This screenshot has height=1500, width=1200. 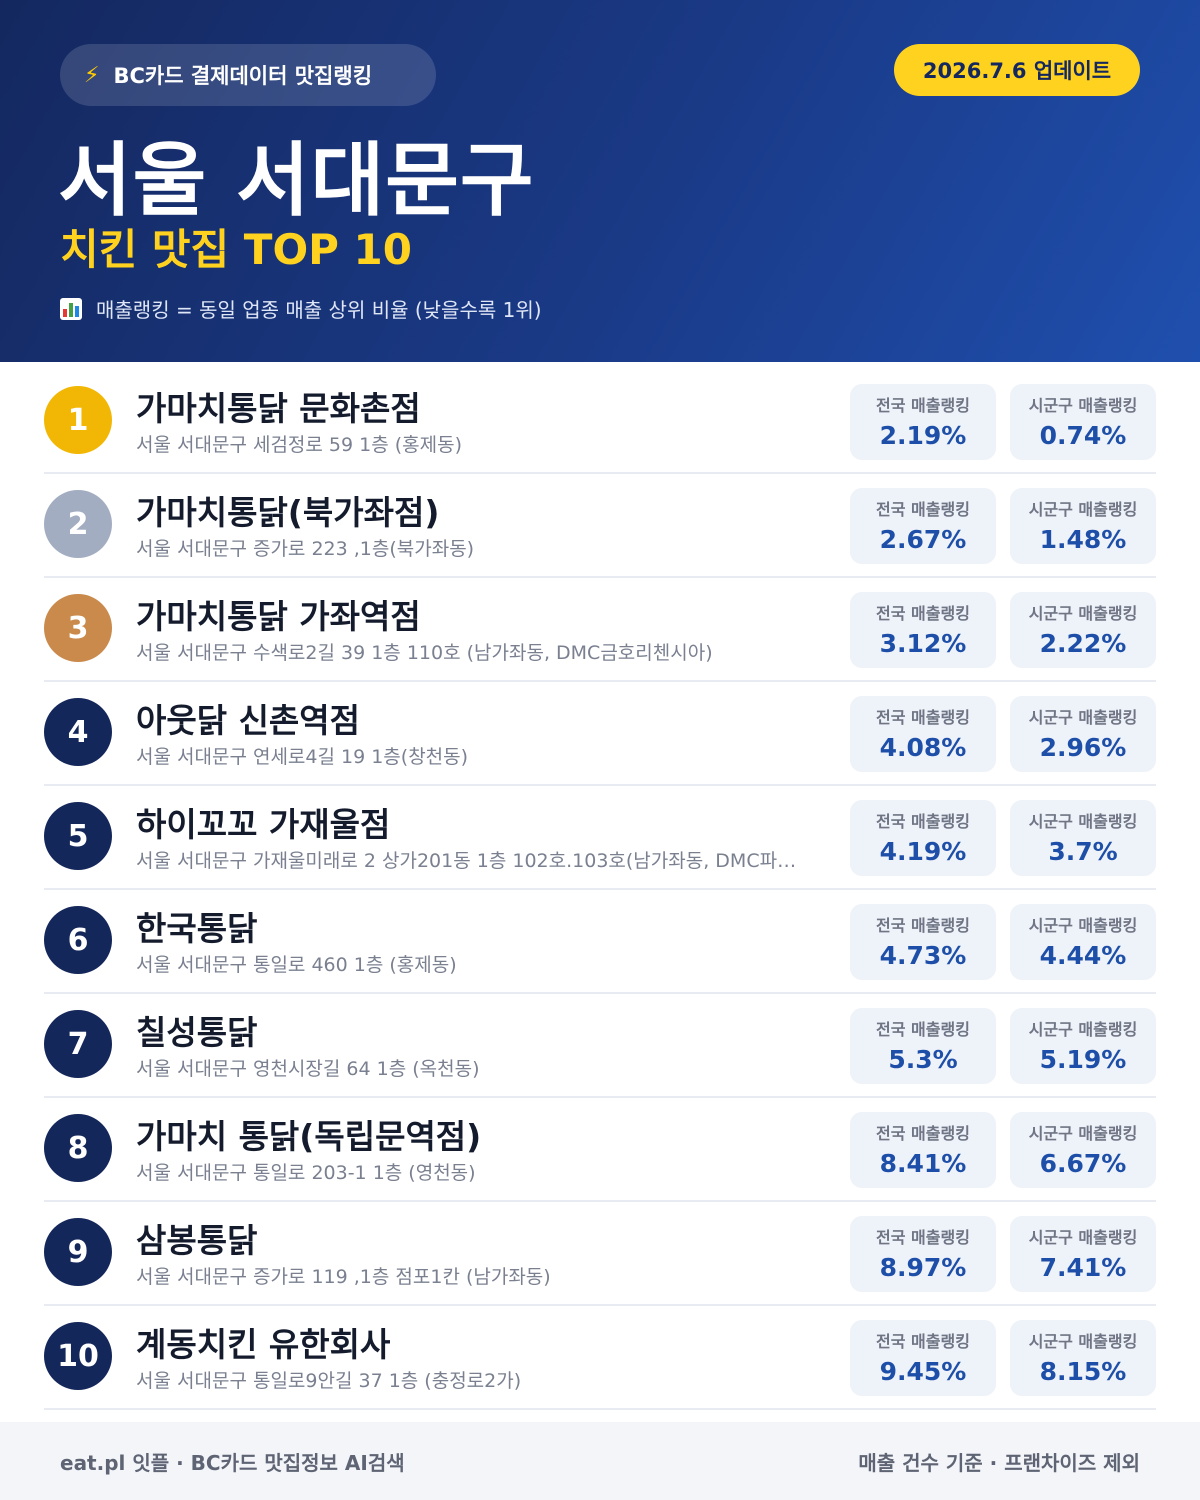 I want to click on national-ranking-value: 4.19%, so click(x=923, y=851).